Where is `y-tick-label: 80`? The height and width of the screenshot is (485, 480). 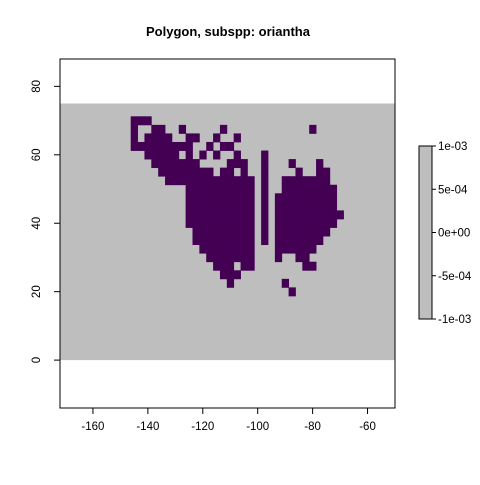 y-tick-label: 80 is located at coordinates (37, 86).